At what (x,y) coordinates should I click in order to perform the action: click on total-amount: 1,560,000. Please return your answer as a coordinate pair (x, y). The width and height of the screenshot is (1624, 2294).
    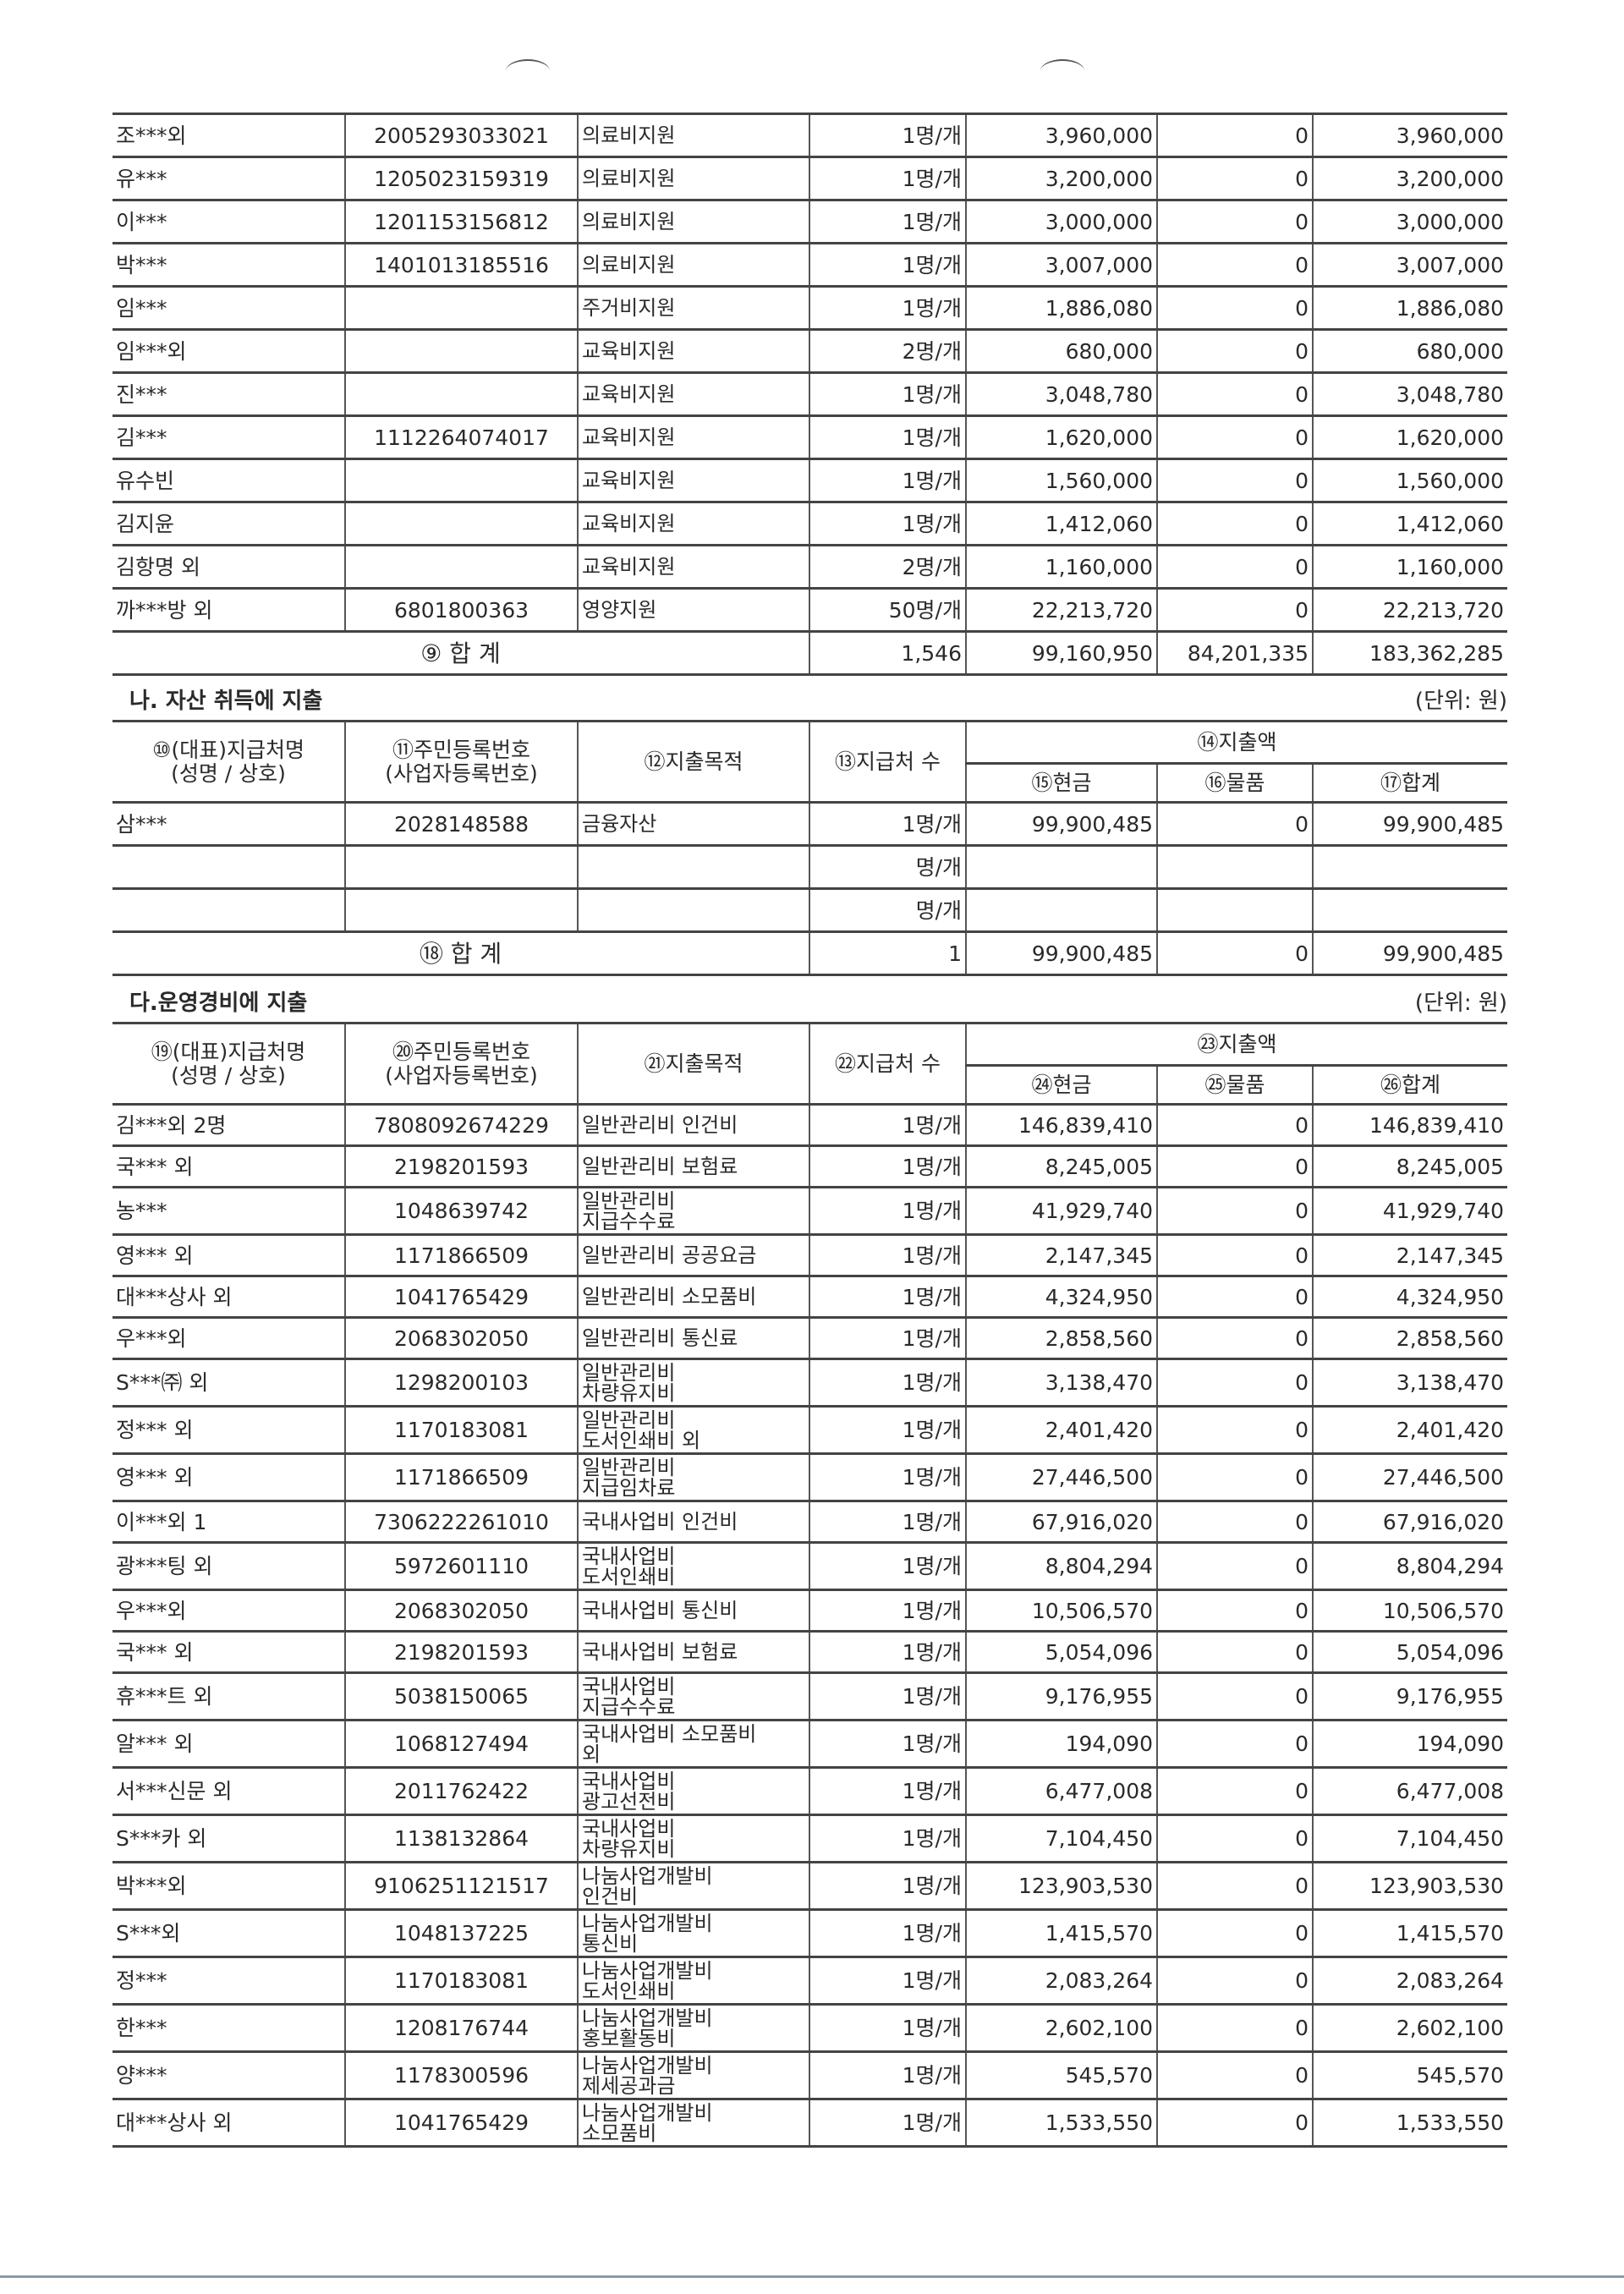
    Looking at the image, I should click on (1410, 480).